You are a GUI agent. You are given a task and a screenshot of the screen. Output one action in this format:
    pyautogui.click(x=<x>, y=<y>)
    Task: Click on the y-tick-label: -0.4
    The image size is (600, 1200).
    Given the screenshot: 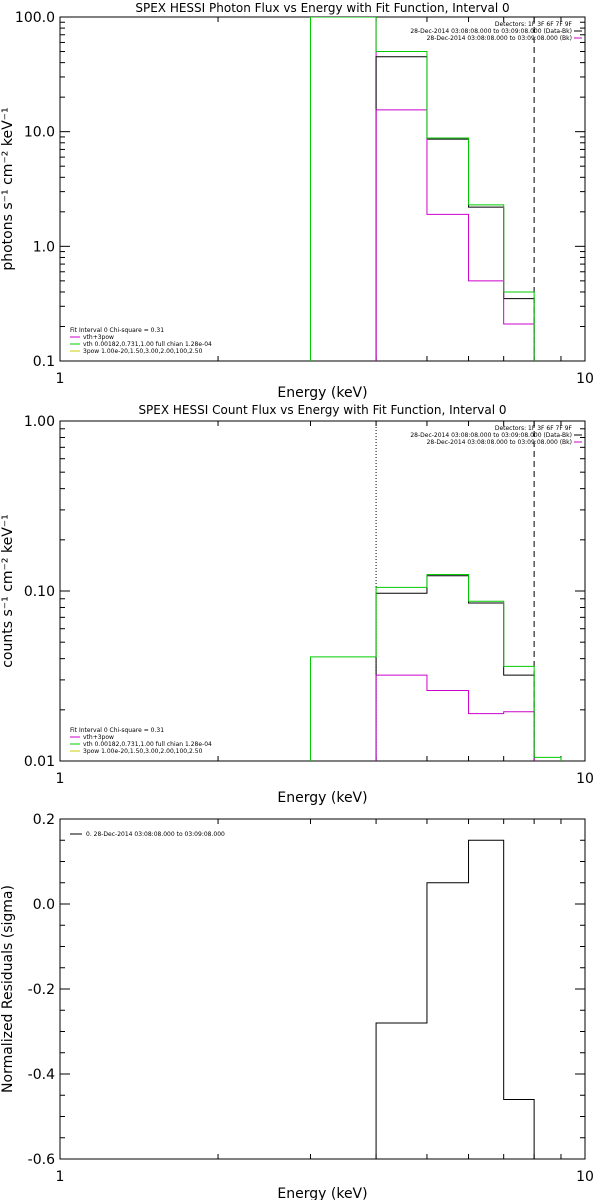 What is the action you would take?
    pyautogui.click(x=41, y=1075)
    